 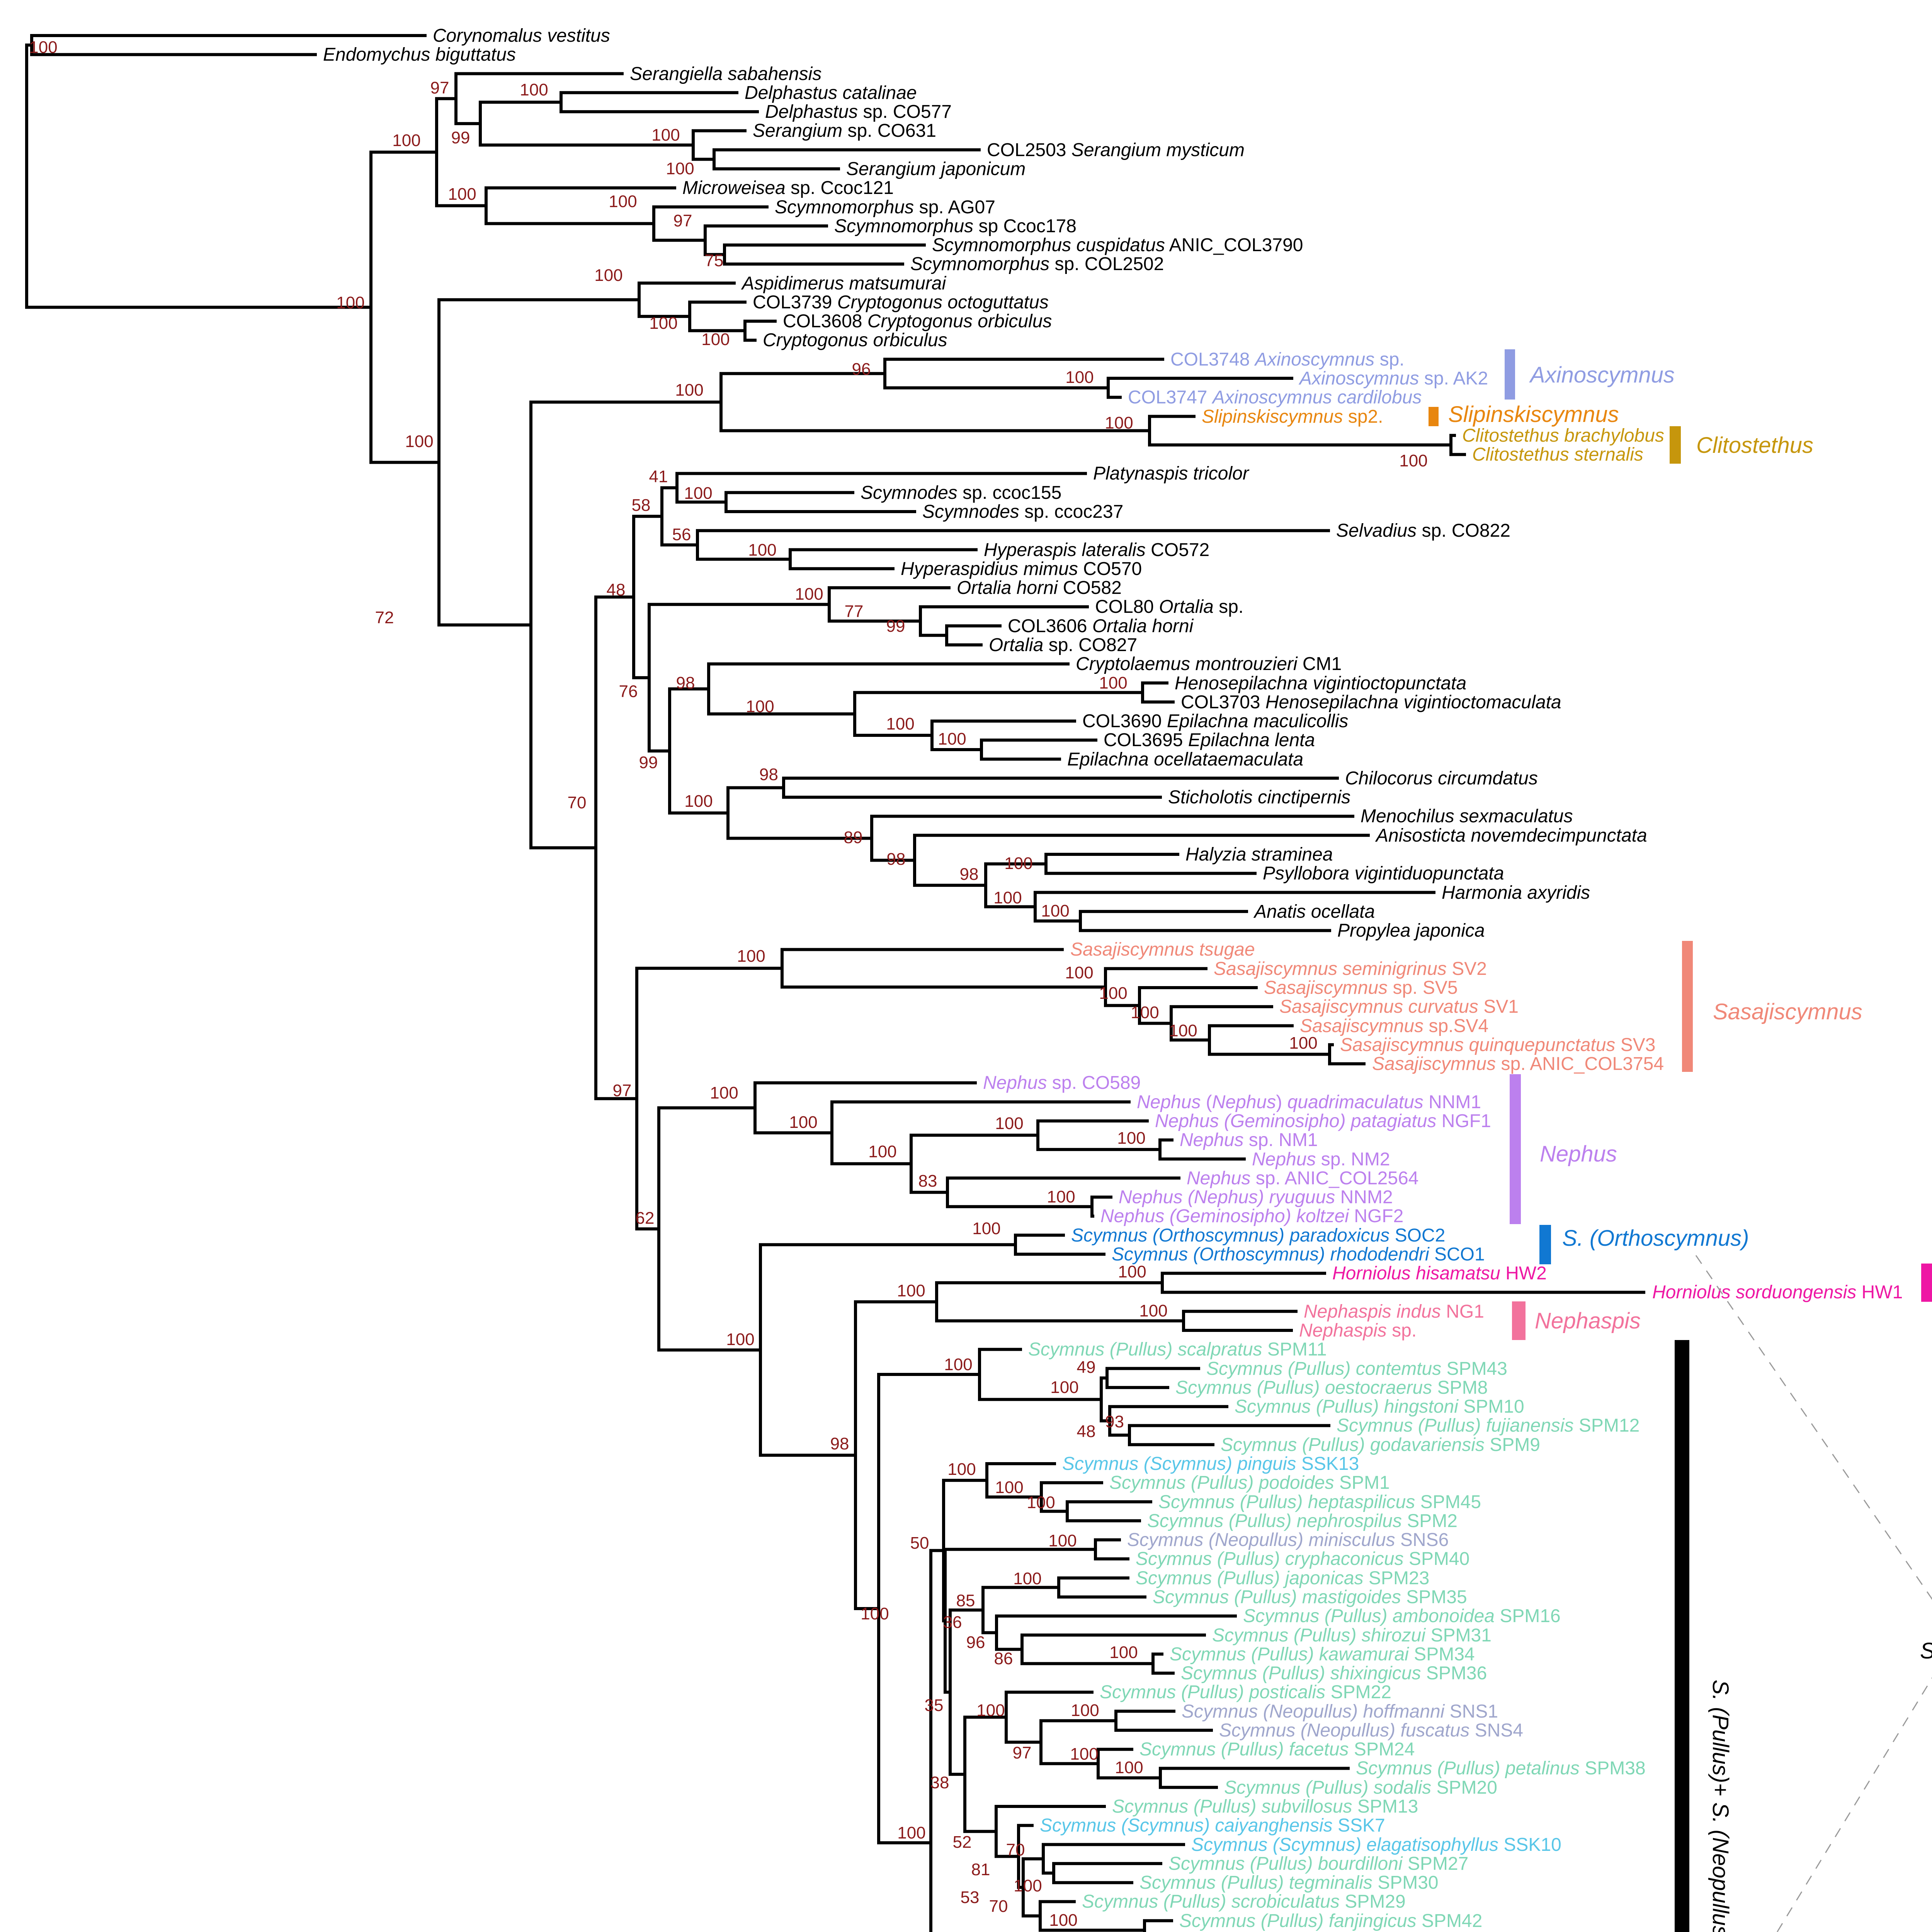 What do you see at coordinates (1516, 893) in the screenshot?
I see `svg-text: Harmonia axyridis` at bounding box center [1516, 893].